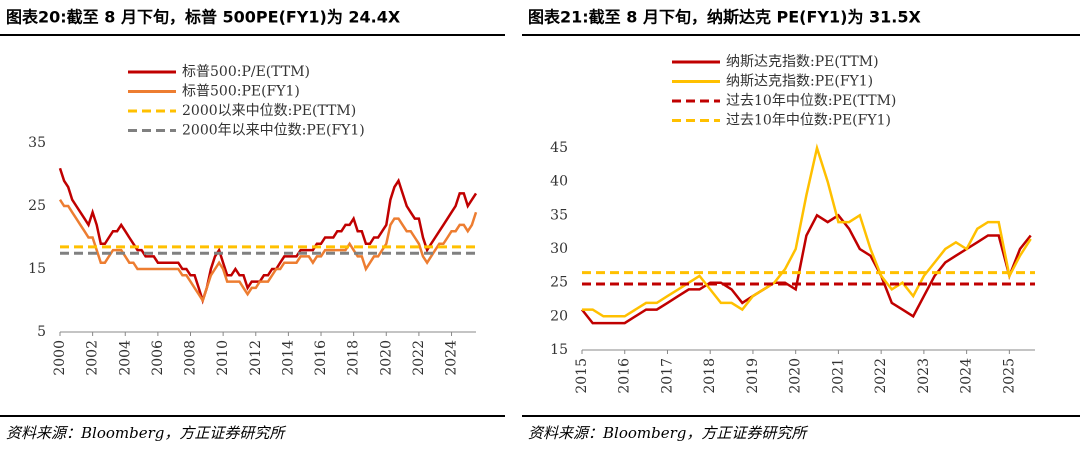  Describe the element at coordinates (241, 92) in the screenshot. I see `legend-label: 标普500:PE(FY1)` at that location.